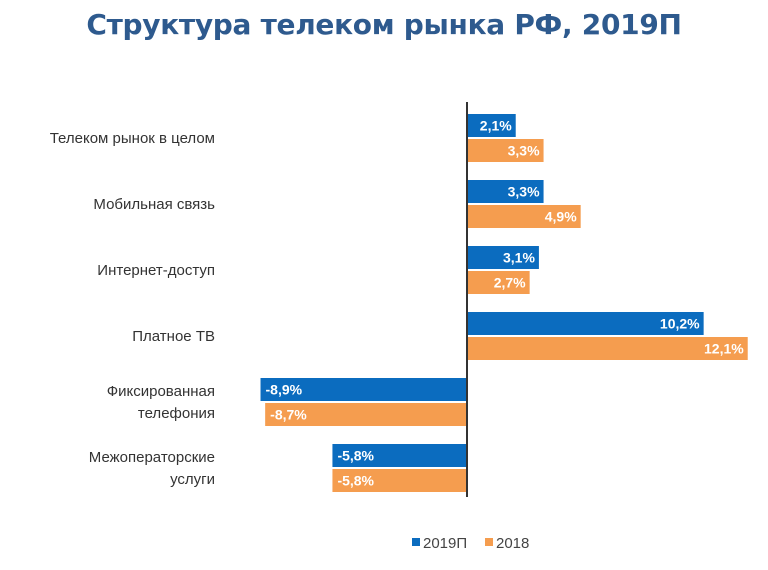 Image resolution: width=768 pixels, height=570 pixels. Describe the element at coordinates (496, 126) in the screenshot. I see `data-label-2019-0: 2,1%` at that location.